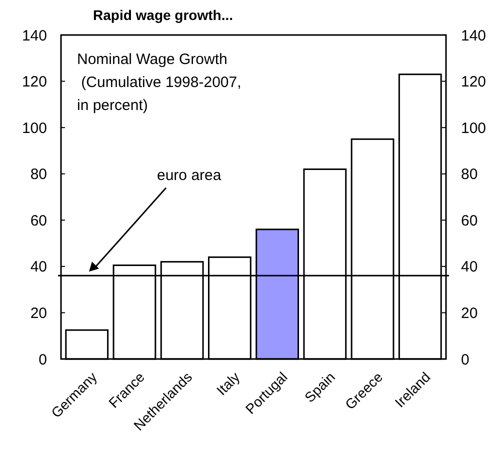 This screenshot has width=496, height=468. Describe the element at coordinates (34, 82) in the screenshot. I see `y-tick-label: 120` at that location.